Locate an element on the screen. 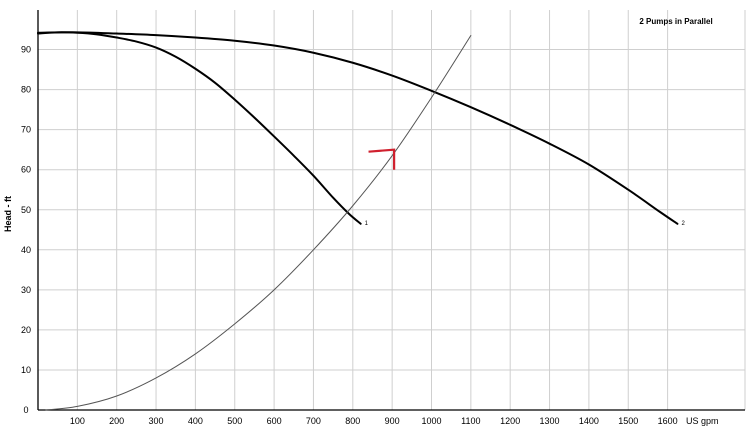  annotations is located at coordinates (382, 159).